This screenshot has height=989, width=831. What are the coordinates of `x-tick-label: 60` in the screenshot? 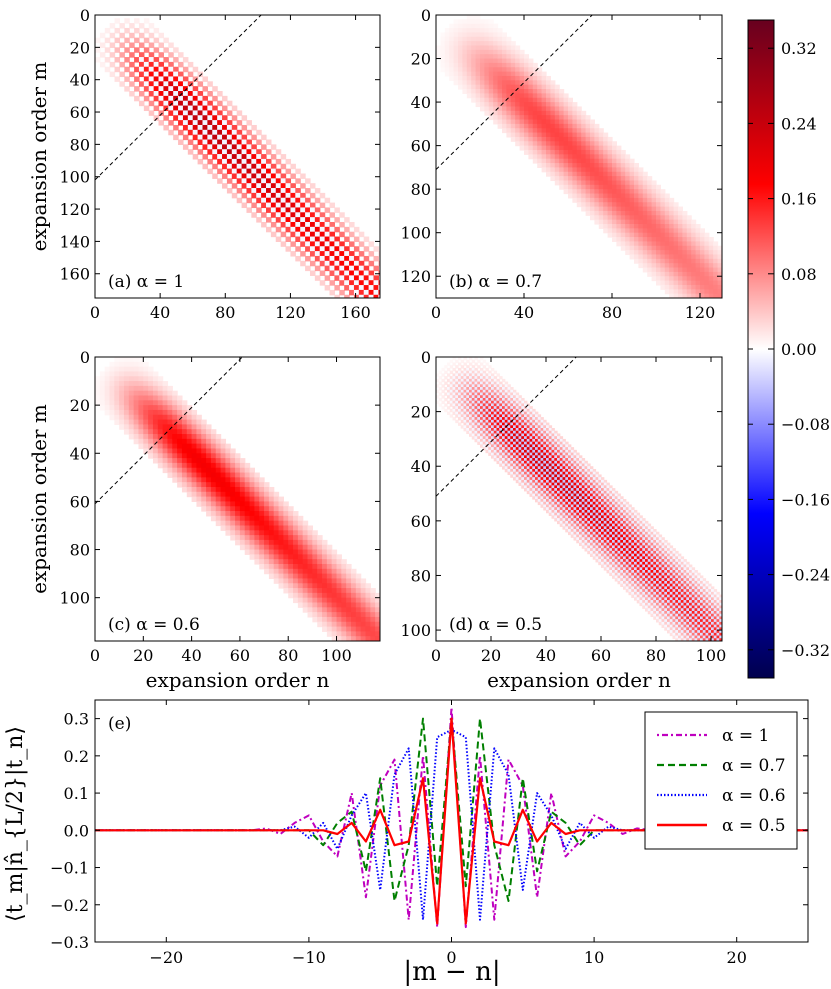 It's located at (240, 655).